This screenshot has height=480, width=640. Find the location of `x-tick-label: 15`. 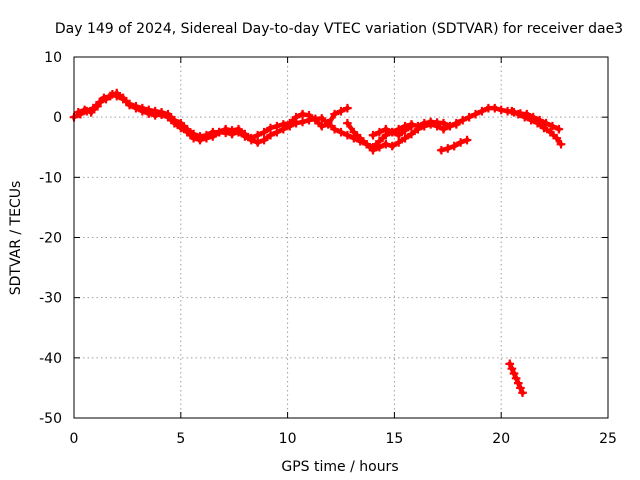

x-tick-label: 15 is located at coordinates (394, 439).